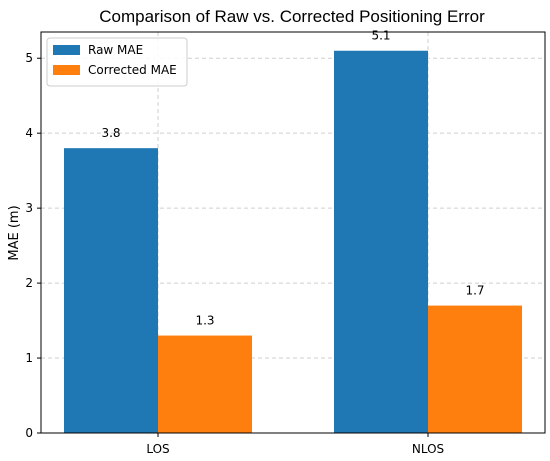  I want to click on y-tick-label: 5, so click(29, 58).